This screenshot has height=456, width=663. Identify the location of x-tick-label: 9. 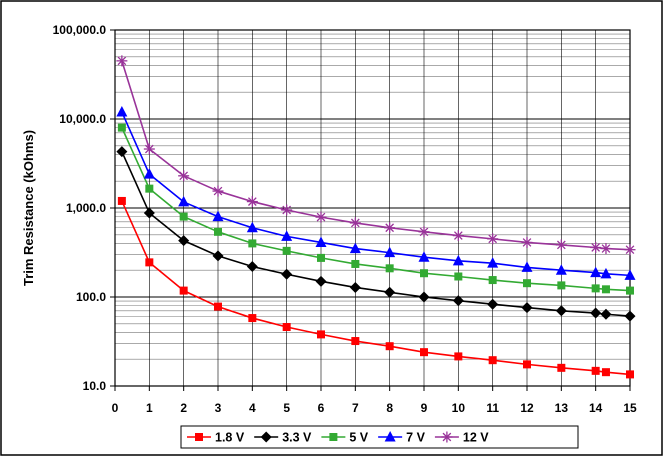
(424, 408).